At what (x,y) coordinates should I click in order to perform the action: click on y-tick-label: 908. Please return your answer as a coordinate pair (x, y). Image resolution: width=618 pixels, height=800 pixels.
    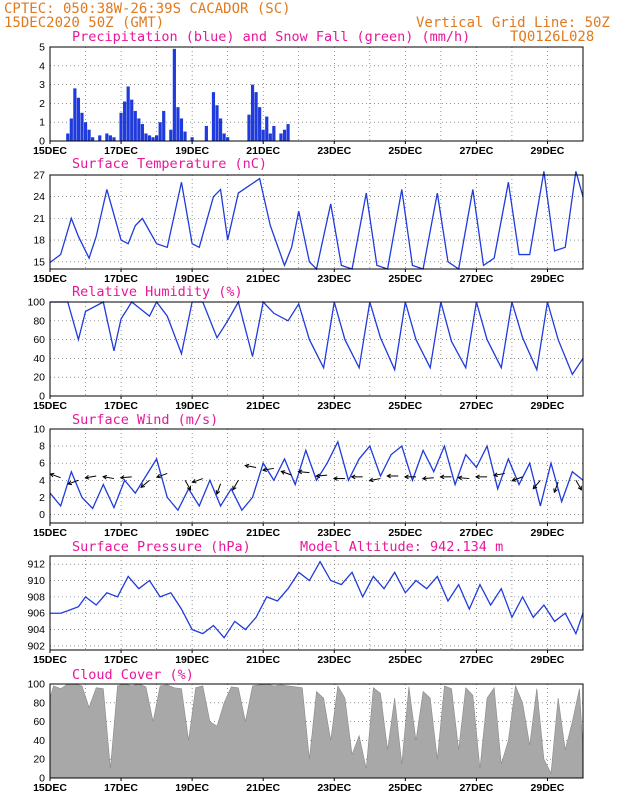
    Looking at the image, I should click on (36, 597).